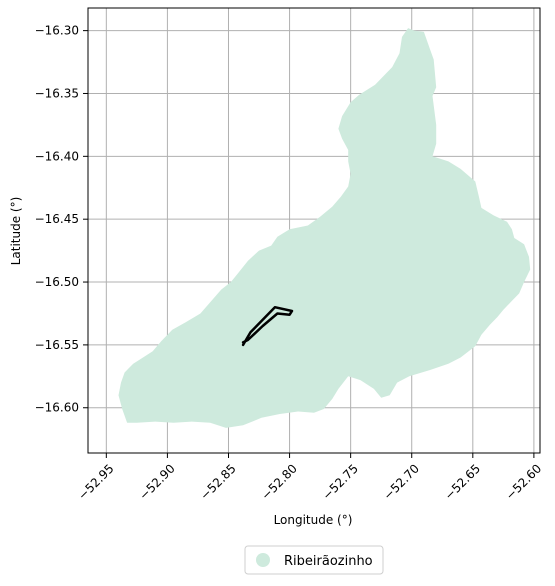  Describe the element at coordinates (462, 481) in the screenshot. I see `x-tick-label: −52.65` at that location.